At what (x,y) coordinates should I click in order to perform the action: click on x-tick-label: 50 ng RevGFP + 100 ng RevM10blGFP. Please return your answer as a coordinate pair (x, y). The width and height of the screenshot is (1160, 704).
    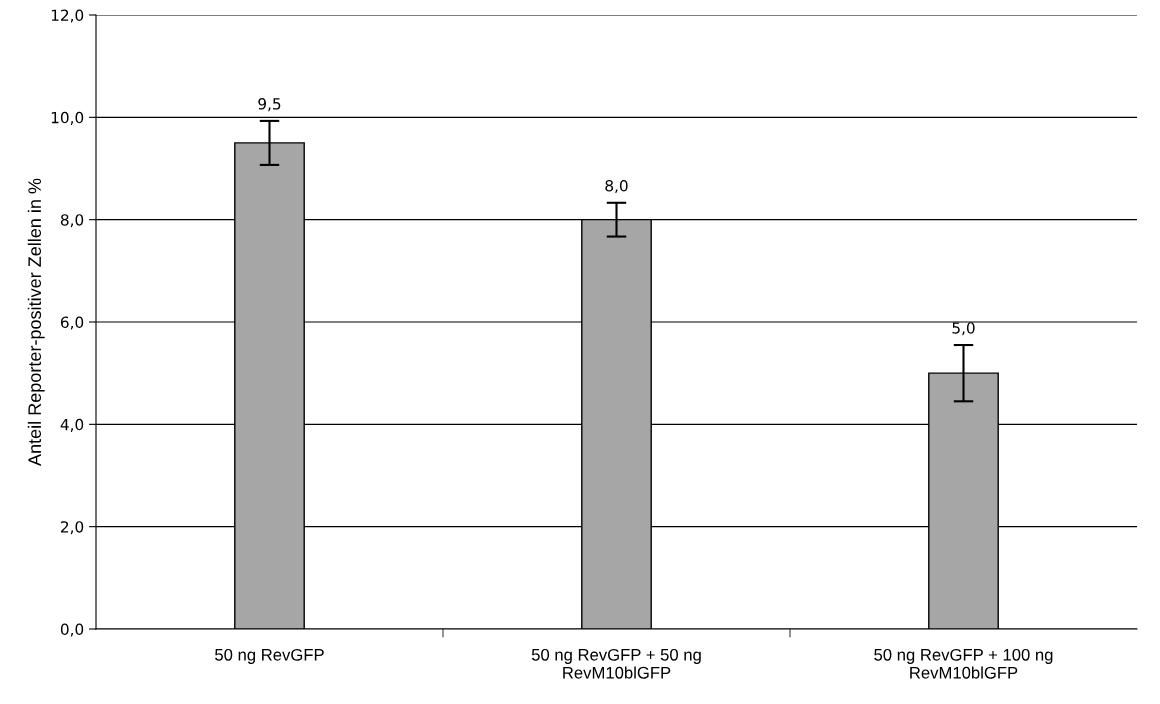
    Looking at the image, I should click on (963, 663).